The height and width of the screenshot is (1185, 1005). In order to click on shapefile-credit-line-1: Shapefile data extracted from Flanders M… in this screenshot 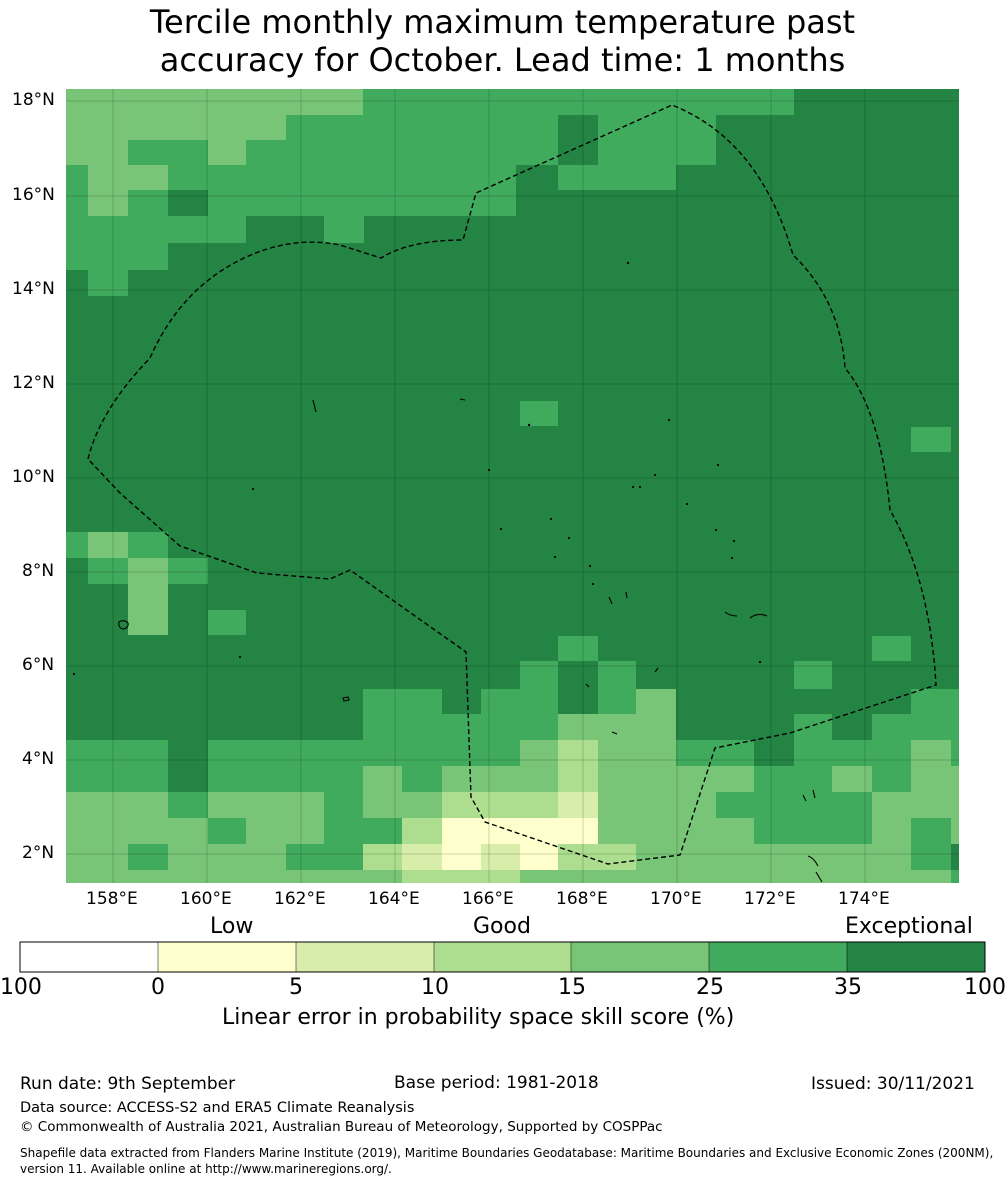, I will do `click(507, 1153)`.